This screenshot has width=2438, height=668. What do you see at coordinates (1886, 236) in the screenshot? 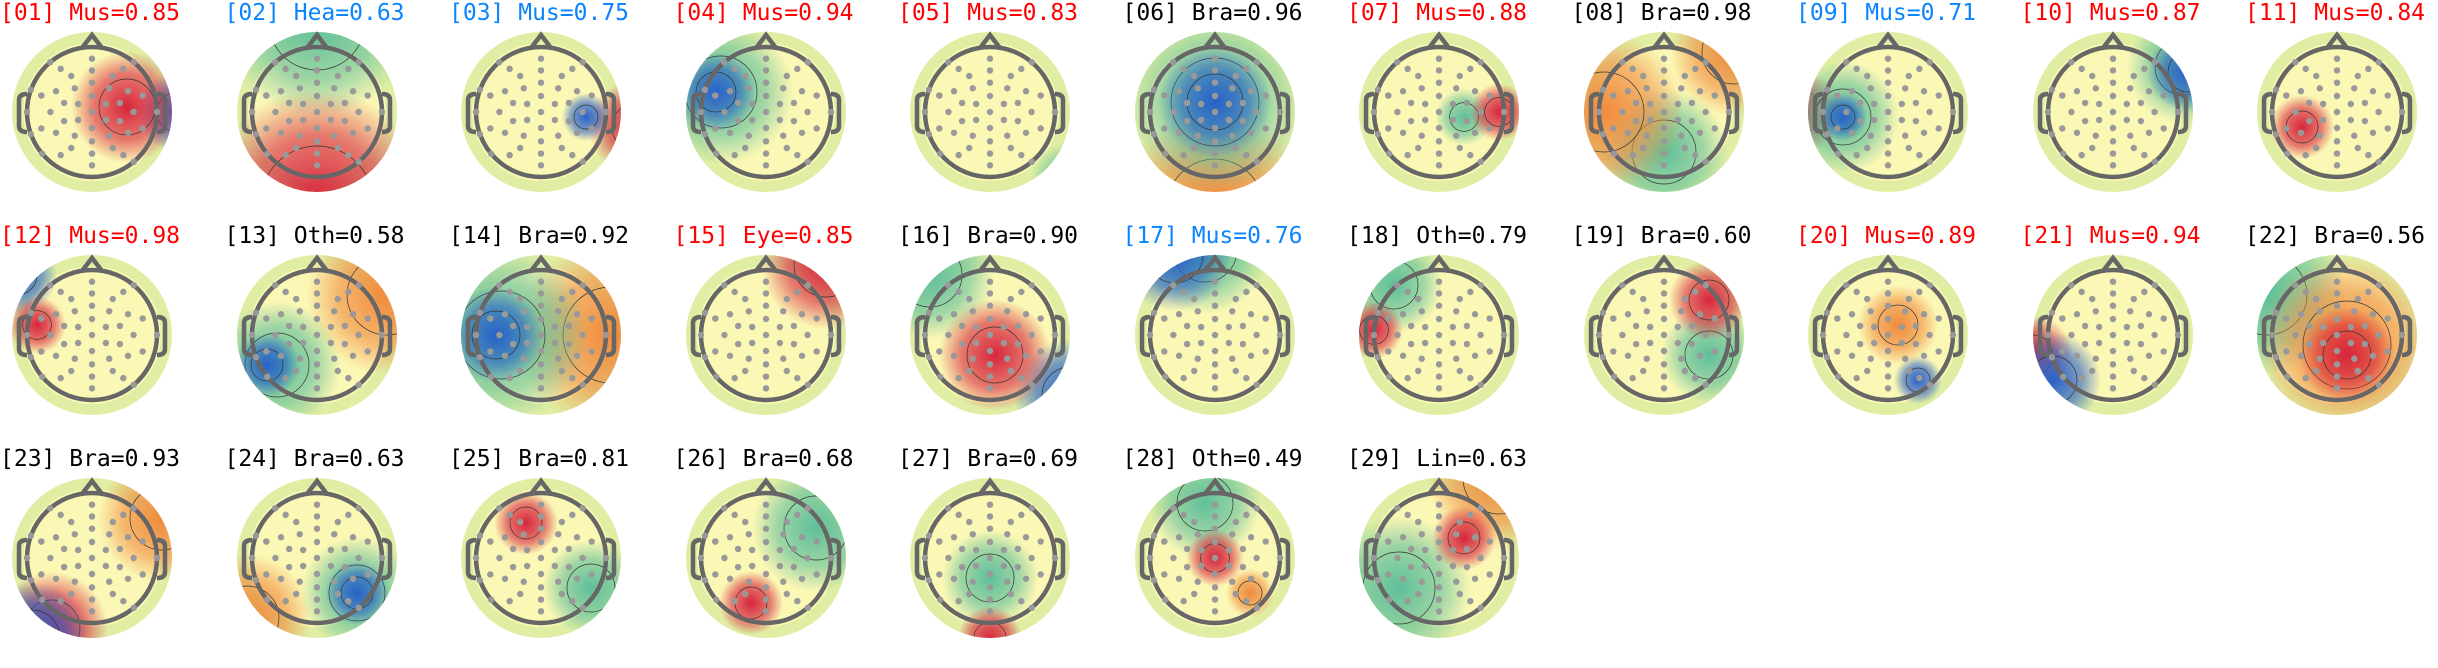
I see `component-title: [20] Mus=0.89` at bounding box center [1886, 236].